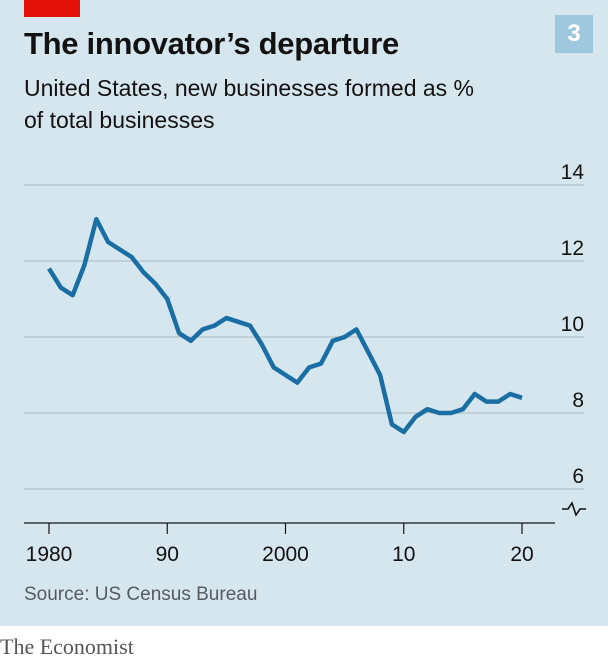 The image size is (608, 662). I want to click on y-tick-label-10: 10, so click(572, 324).